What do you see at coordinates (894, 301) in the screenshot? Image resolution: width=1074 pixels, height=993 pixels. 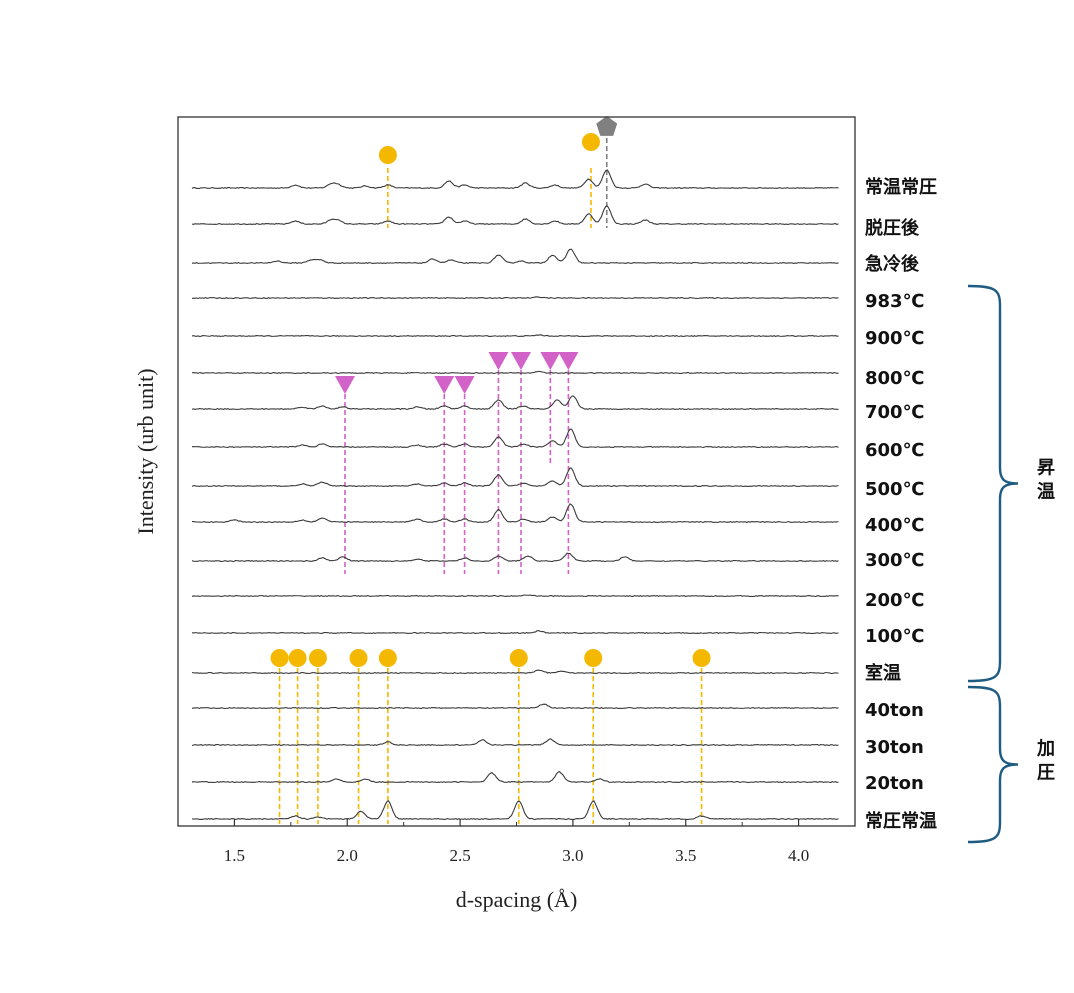 I see `trace-label: 983℃` at bounding box center [894, 301].